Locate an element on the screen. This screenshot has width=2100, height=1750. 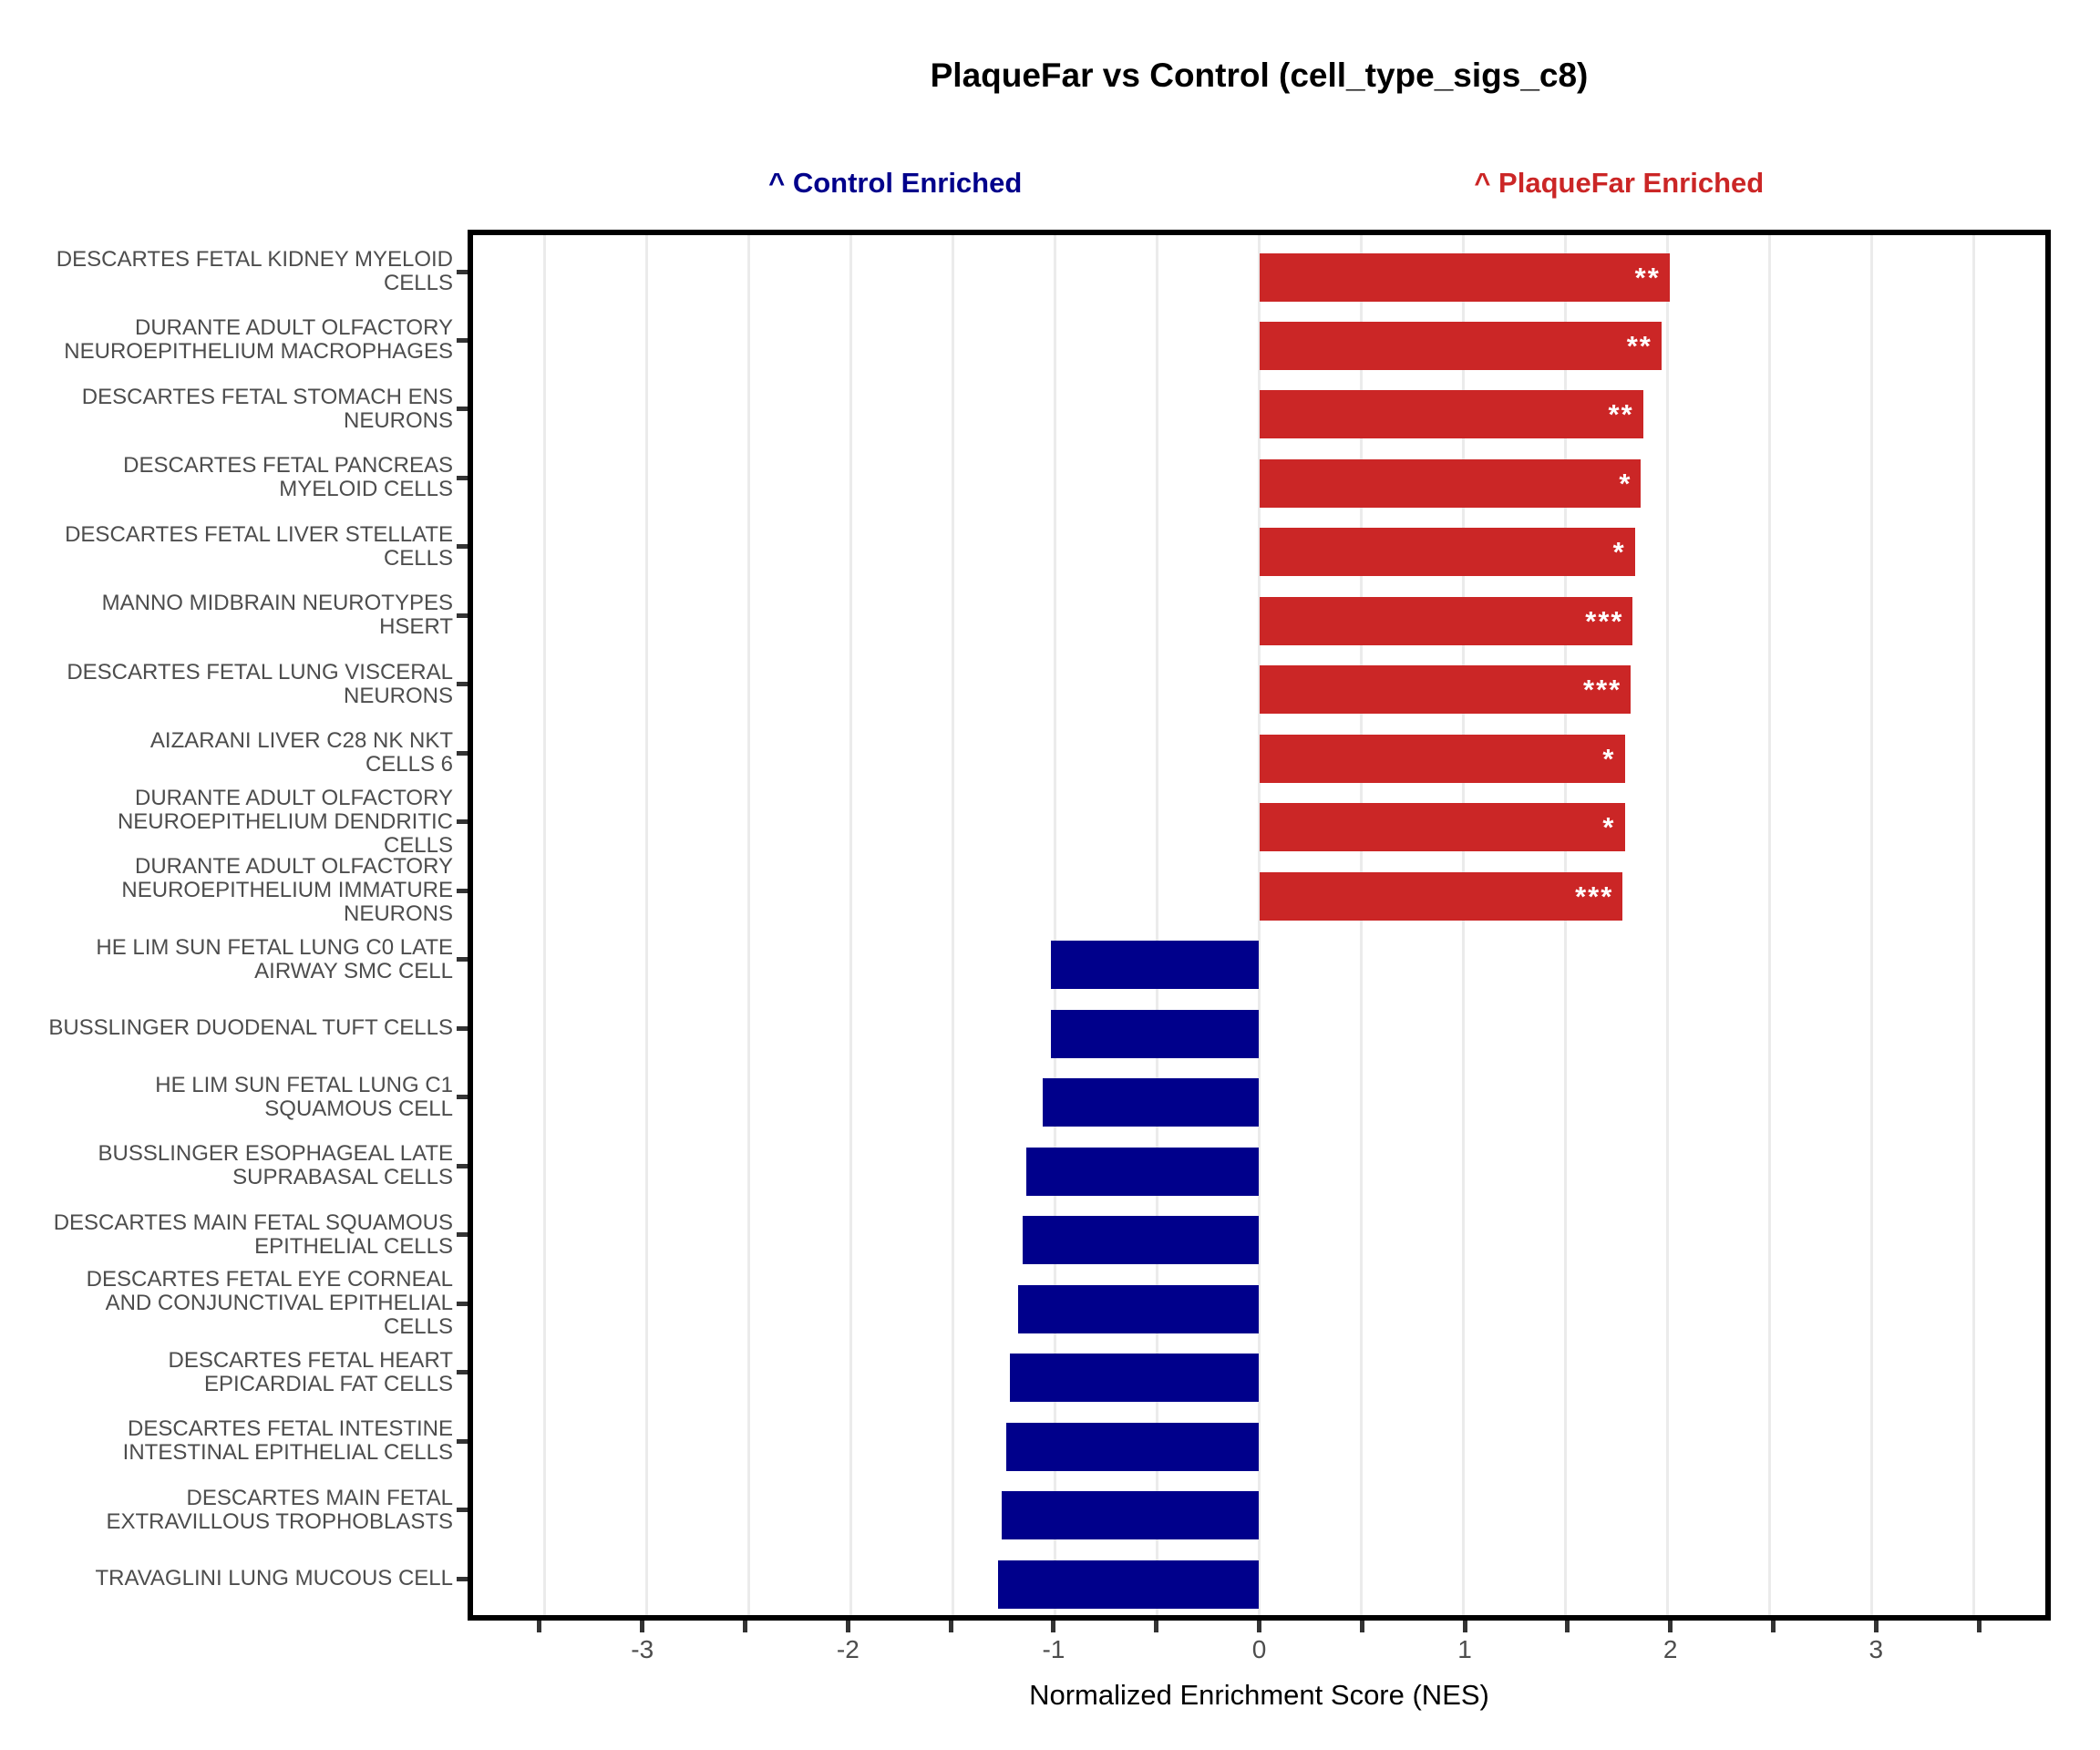
y-axis-label: DESCARTES FETAL STOMACH ENS NEURONS is located at coordinates (267, 409).